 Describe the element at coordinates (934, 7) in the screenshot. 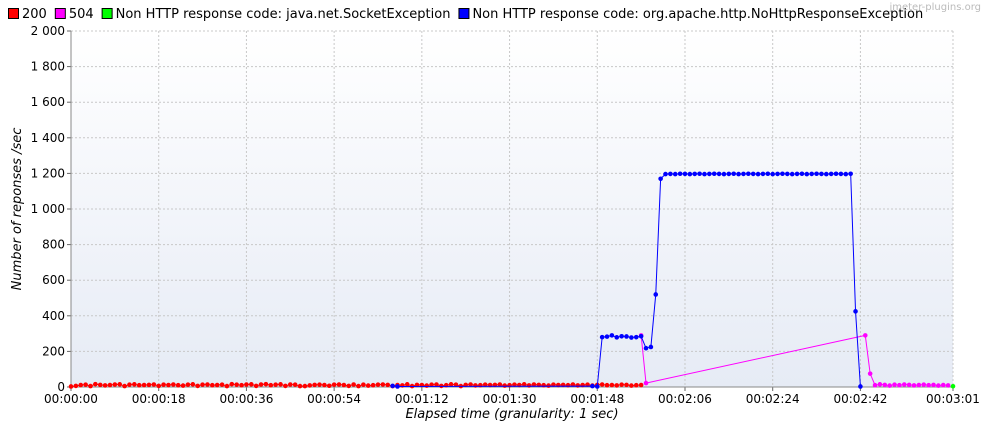

I see `watermark: jmeter-plugins.org` at that location.